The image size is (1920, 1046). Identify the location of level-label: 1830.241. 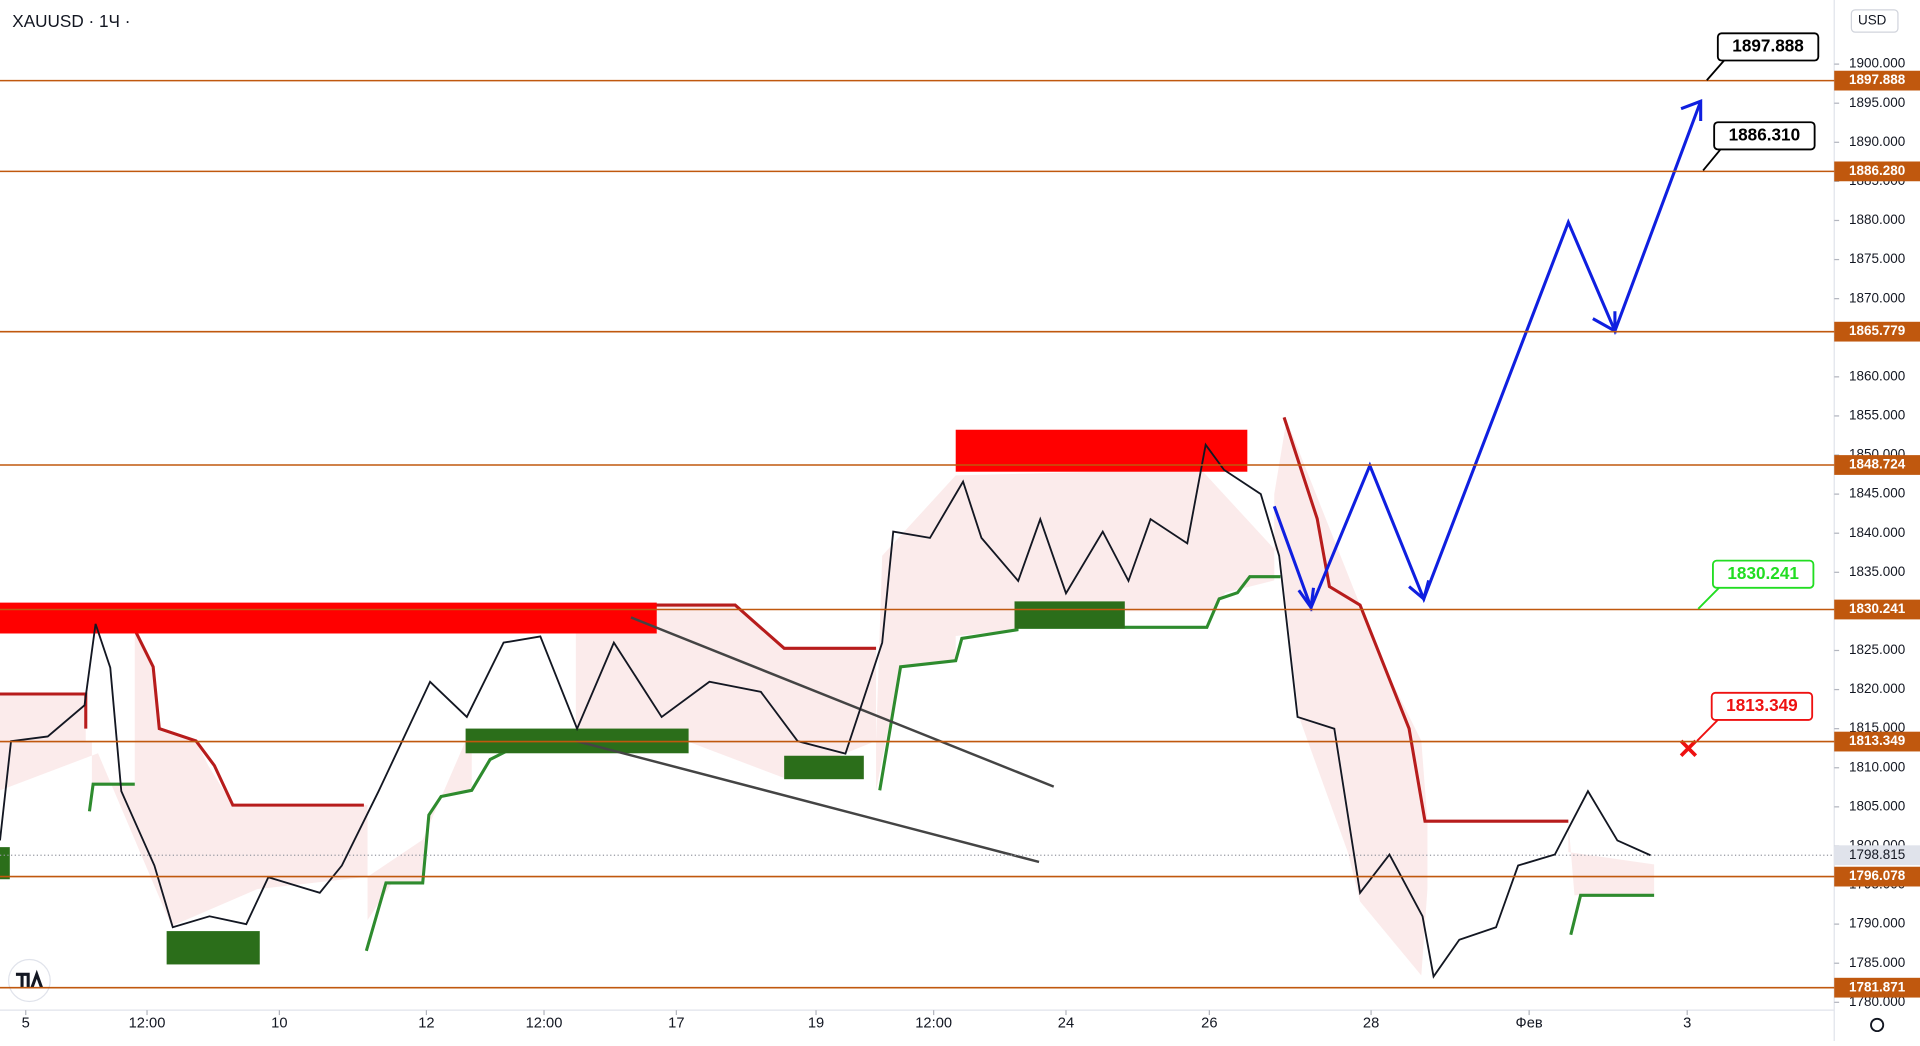
(1877, 608).